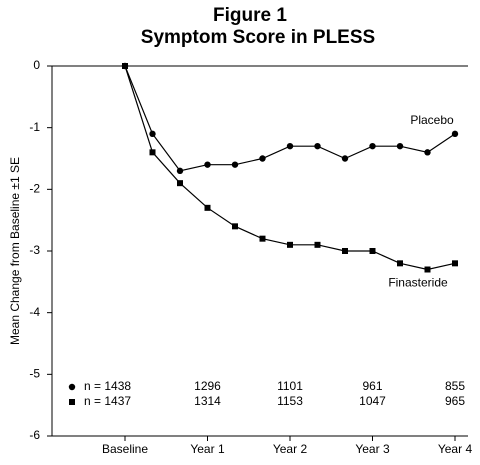 The width and height of the screenshot is (480, 465). I want to click on n-value: 965, so click(455, 401).